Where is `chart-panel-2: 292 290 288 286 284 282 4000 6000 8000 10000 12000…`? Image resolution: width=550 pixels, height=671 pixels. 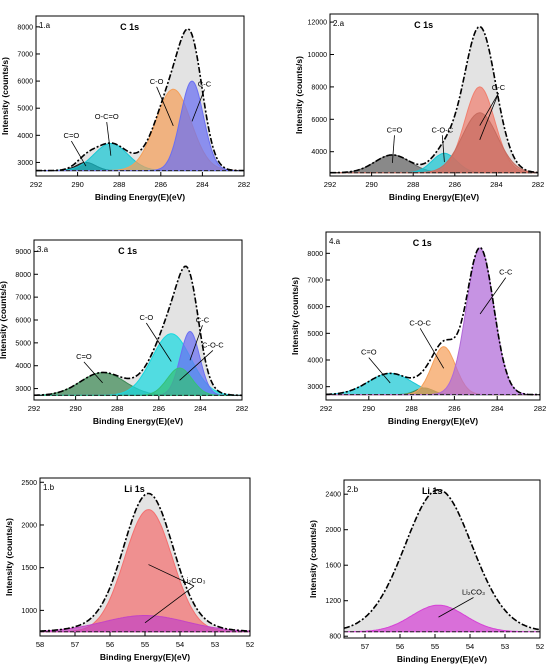
chart-panel-2: 292 290 288 286 284 282 4000 6000 8000 10000 12000… is located at coordinates (419, 107).